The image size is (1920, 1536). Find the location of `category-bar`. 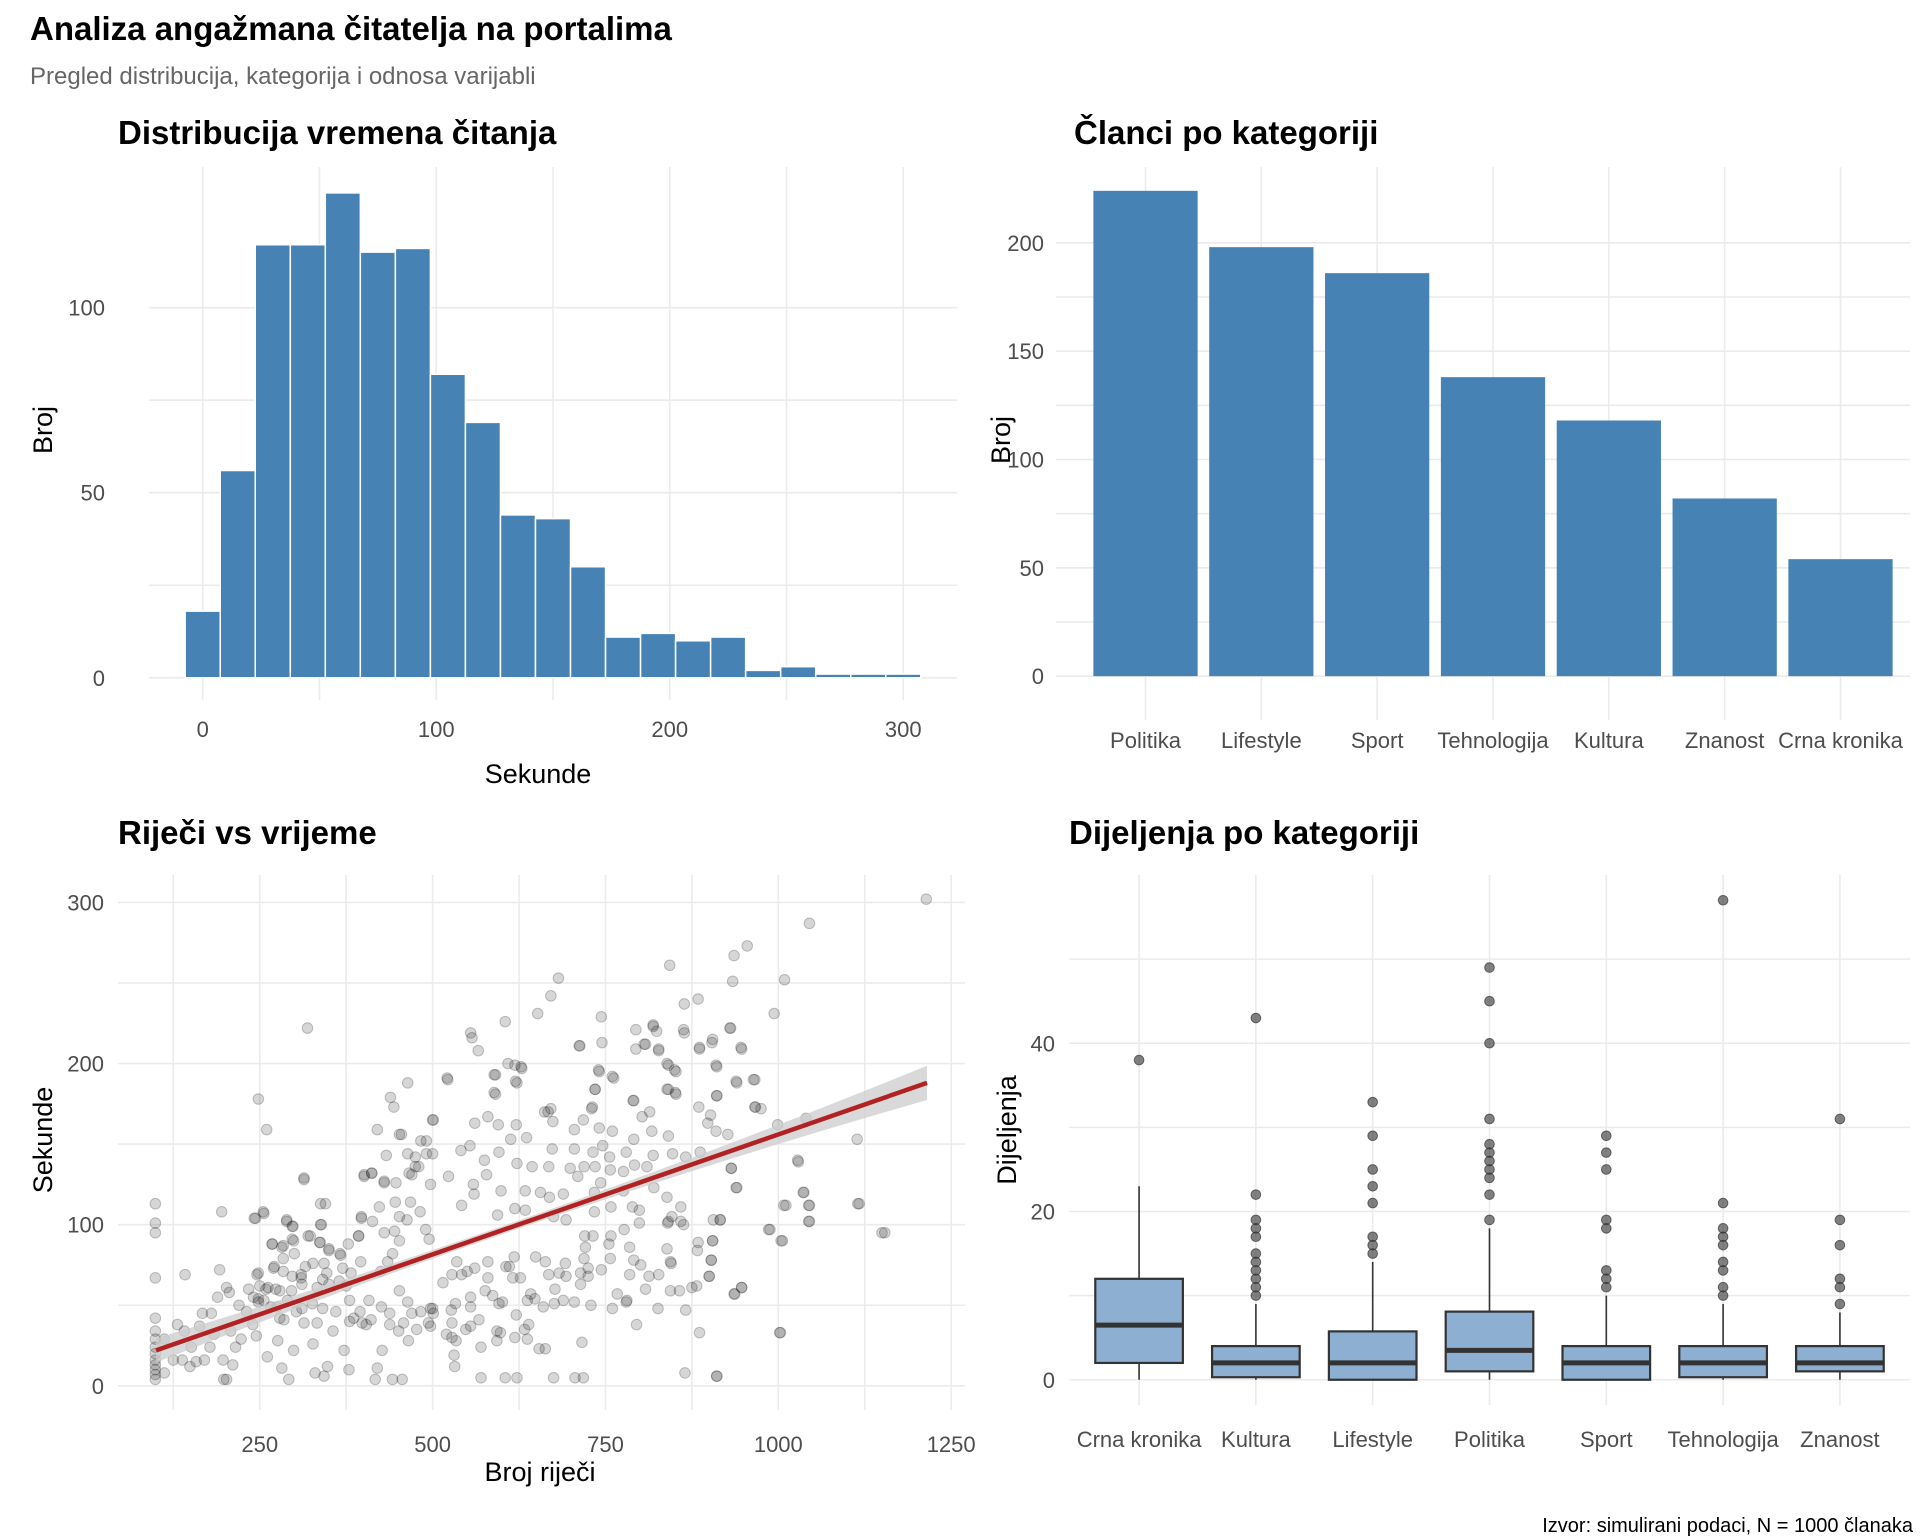

category-bar is located at coordinates (1377, 475).